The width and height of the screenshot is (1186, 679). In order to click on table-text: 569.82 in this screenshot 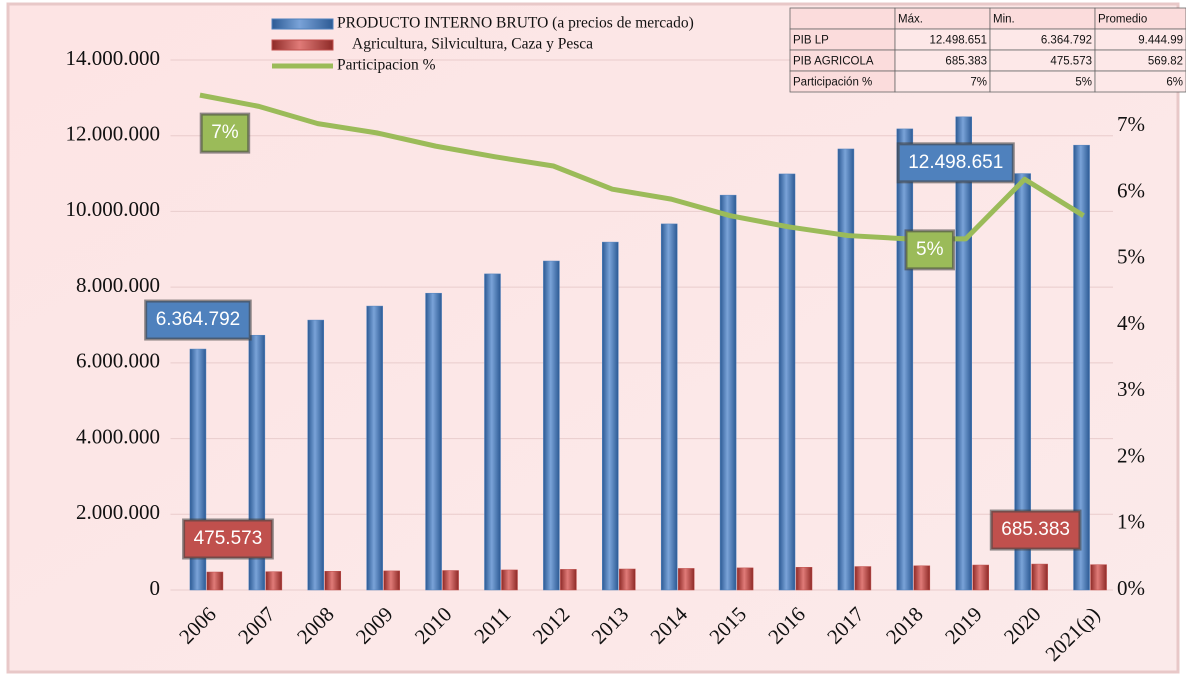, I will do `click(1165, 62)`.